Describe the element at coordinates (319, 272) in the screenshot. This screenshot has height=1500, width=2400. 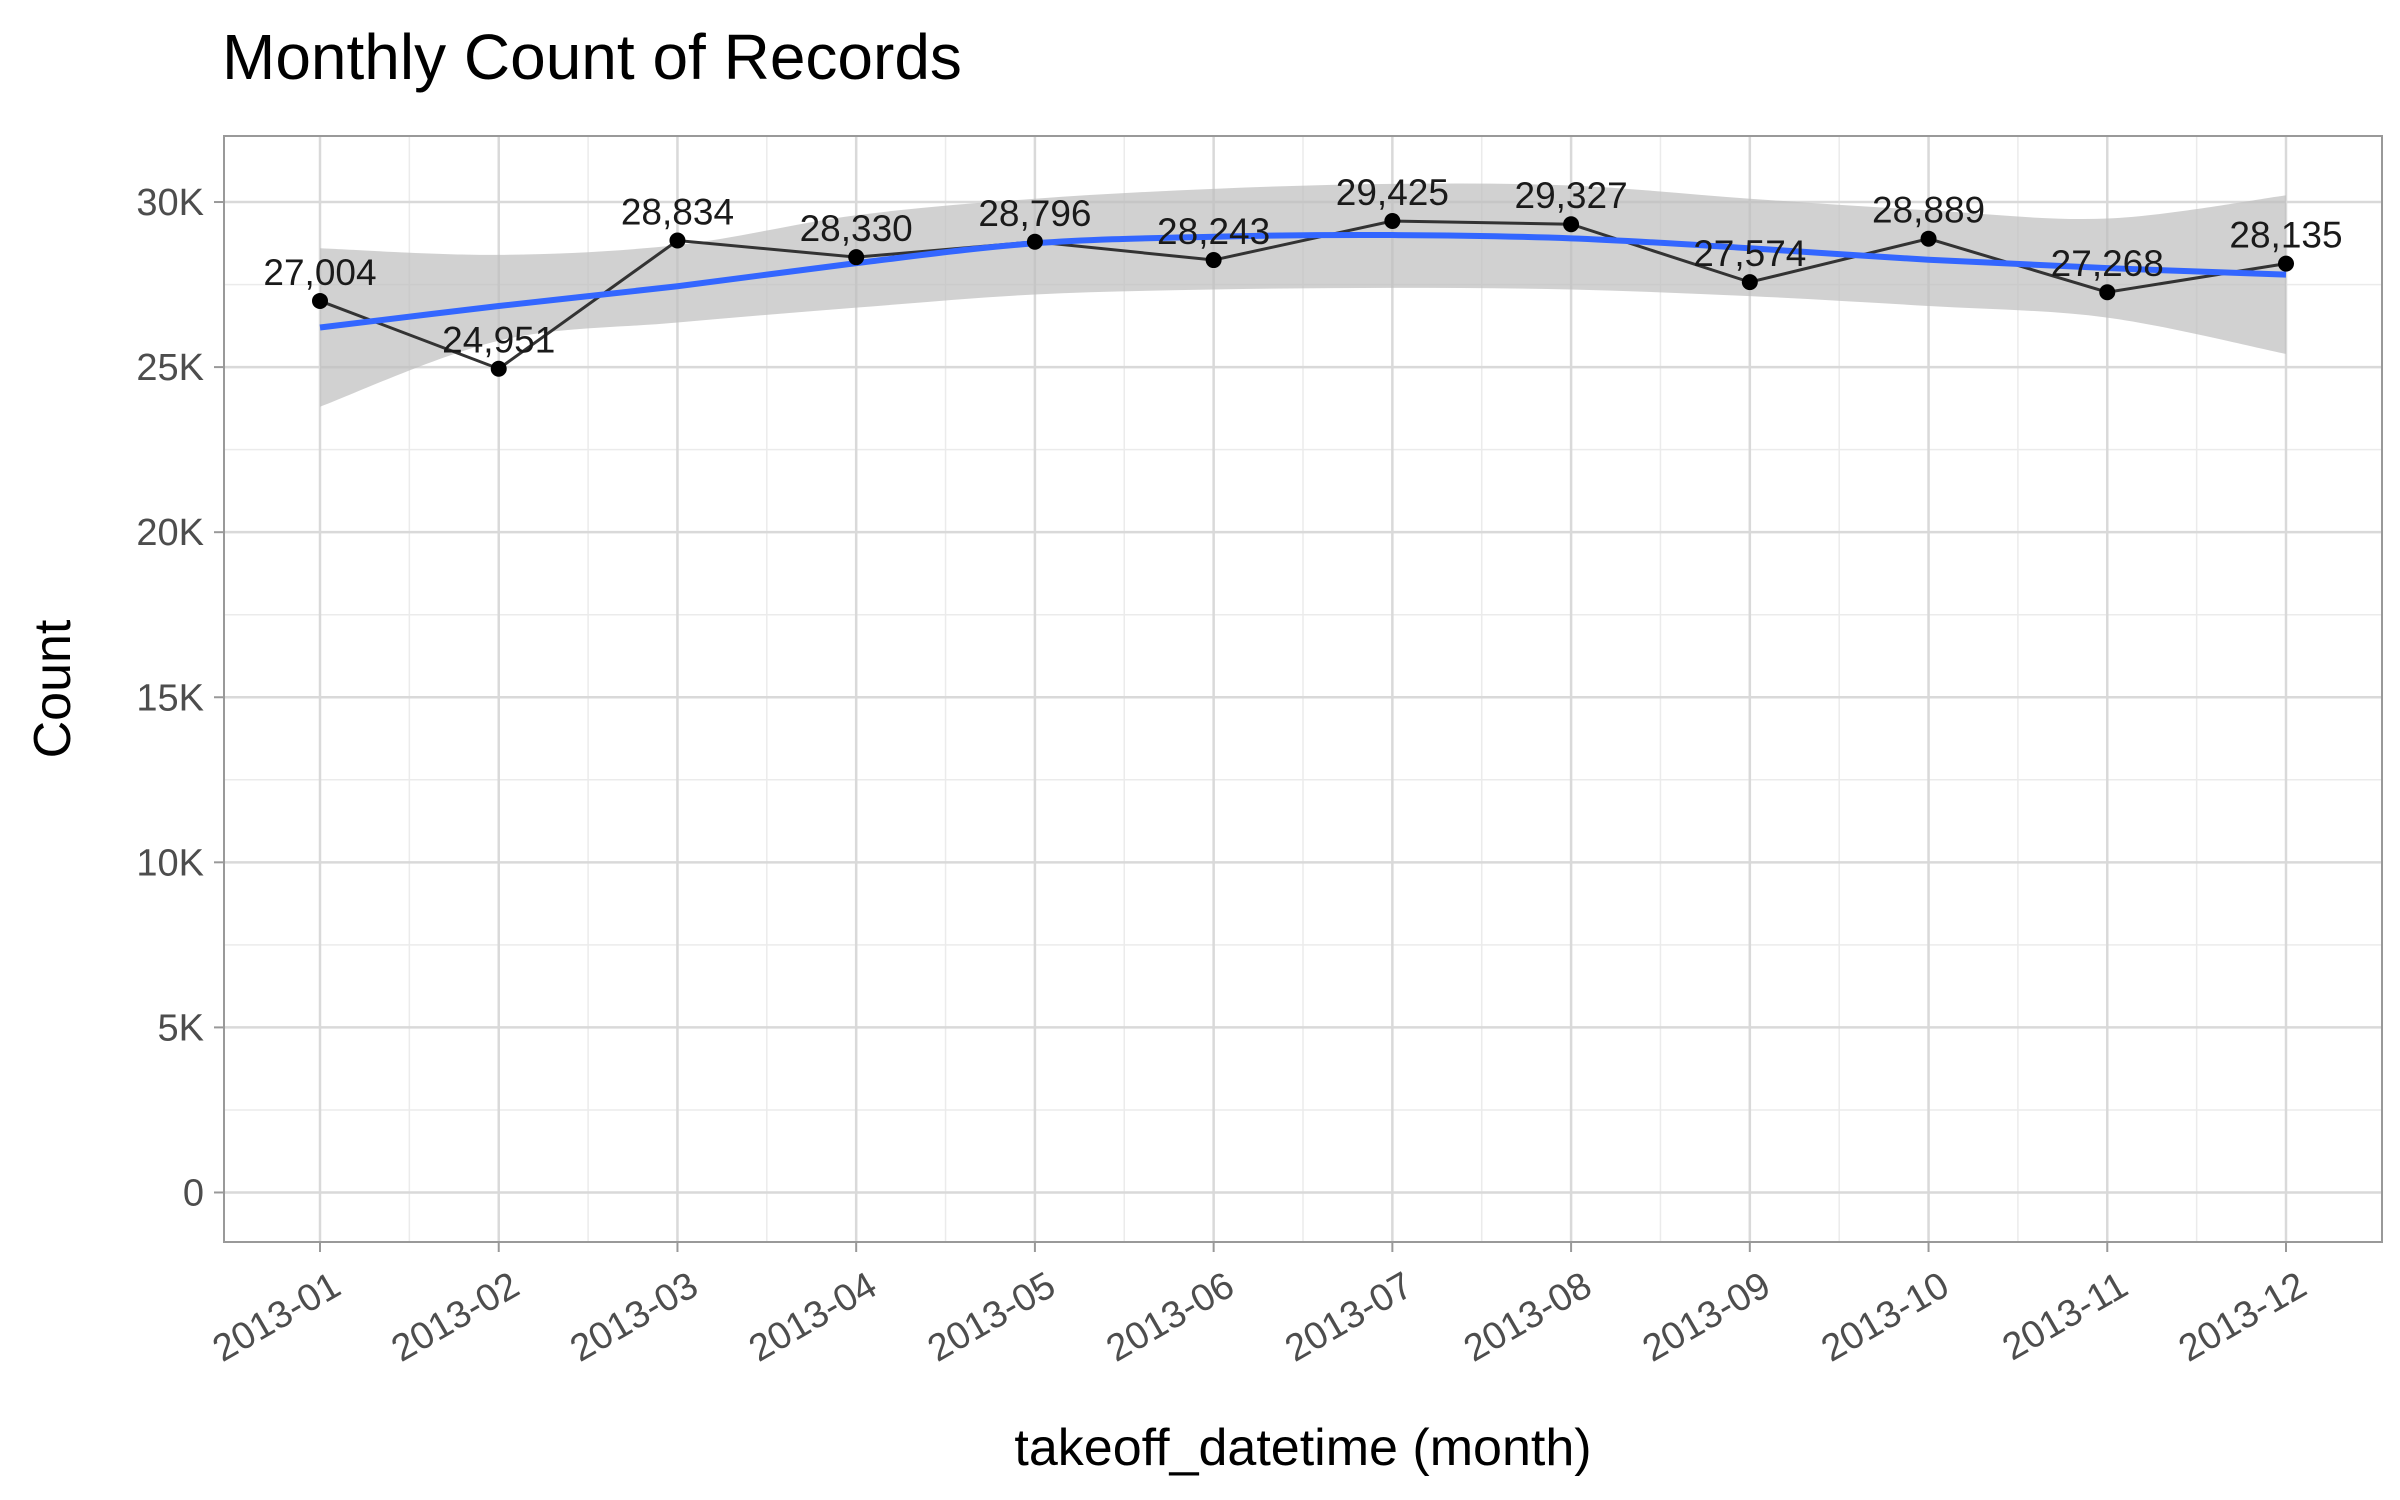
I see `data-label: 27,004` at that location.